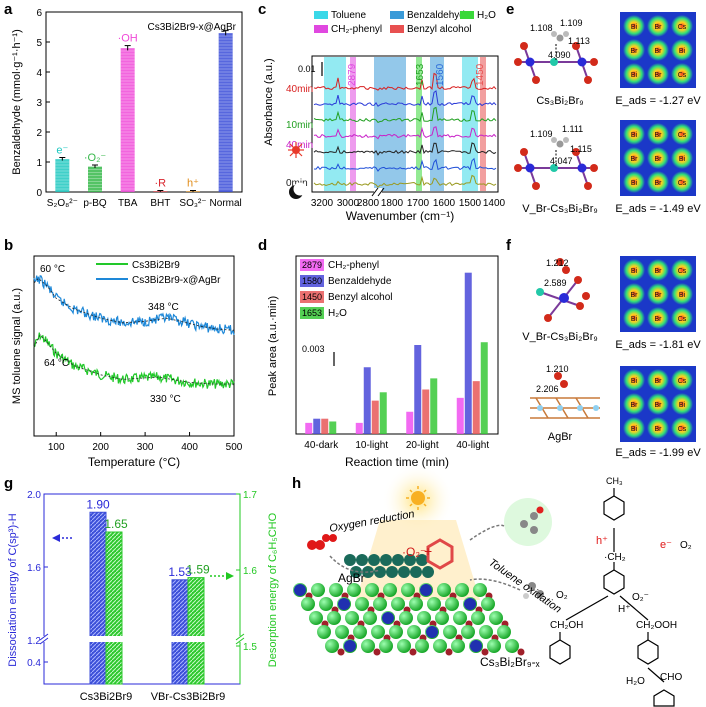  What do you see at coordinates (560, 437) in the screenshot?
I see `panel-f-caption-2: AgBr` at bounding box center [560, 437].